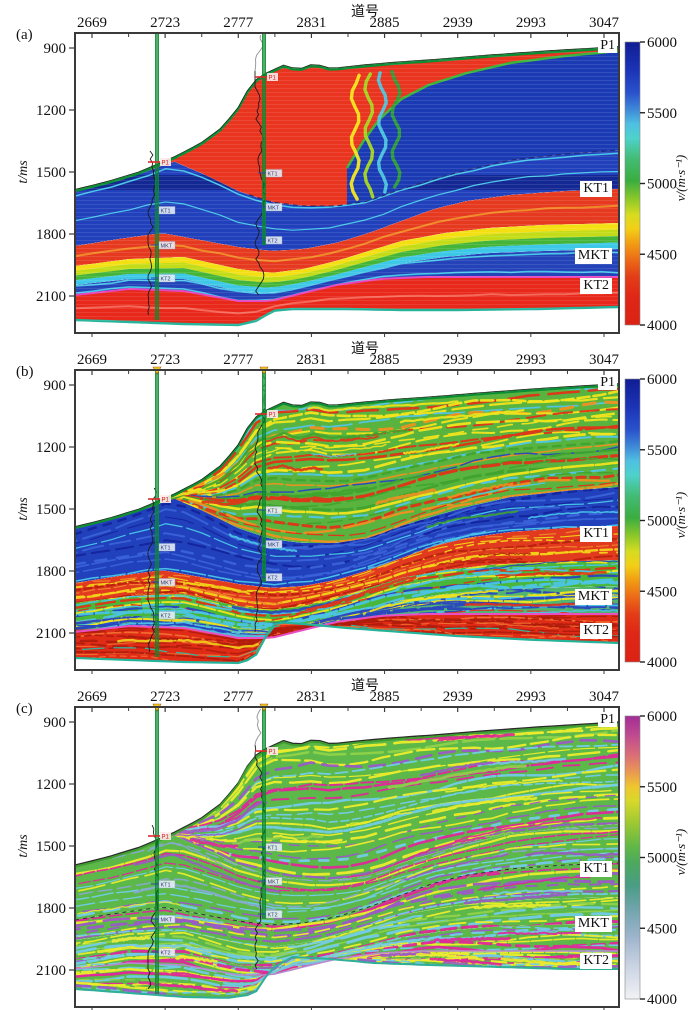  I want to click on panel-letter-c: (c), so click(24, 709).